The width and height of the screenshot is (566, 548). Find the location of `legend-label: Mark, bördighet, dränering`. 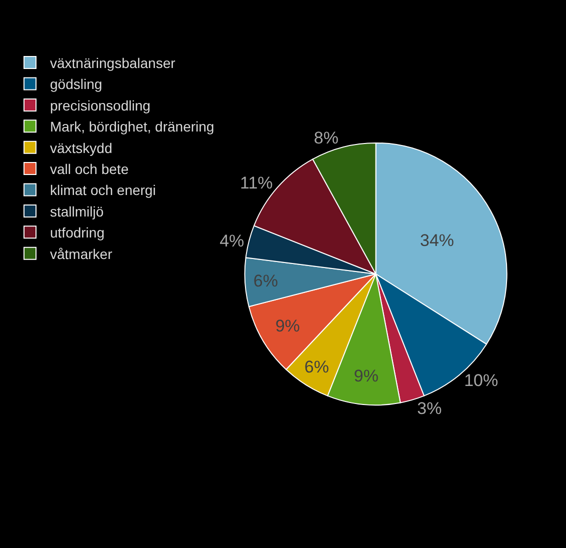

legend-label: Mark, bördighet, dränering is located at coordinates (132, 126).